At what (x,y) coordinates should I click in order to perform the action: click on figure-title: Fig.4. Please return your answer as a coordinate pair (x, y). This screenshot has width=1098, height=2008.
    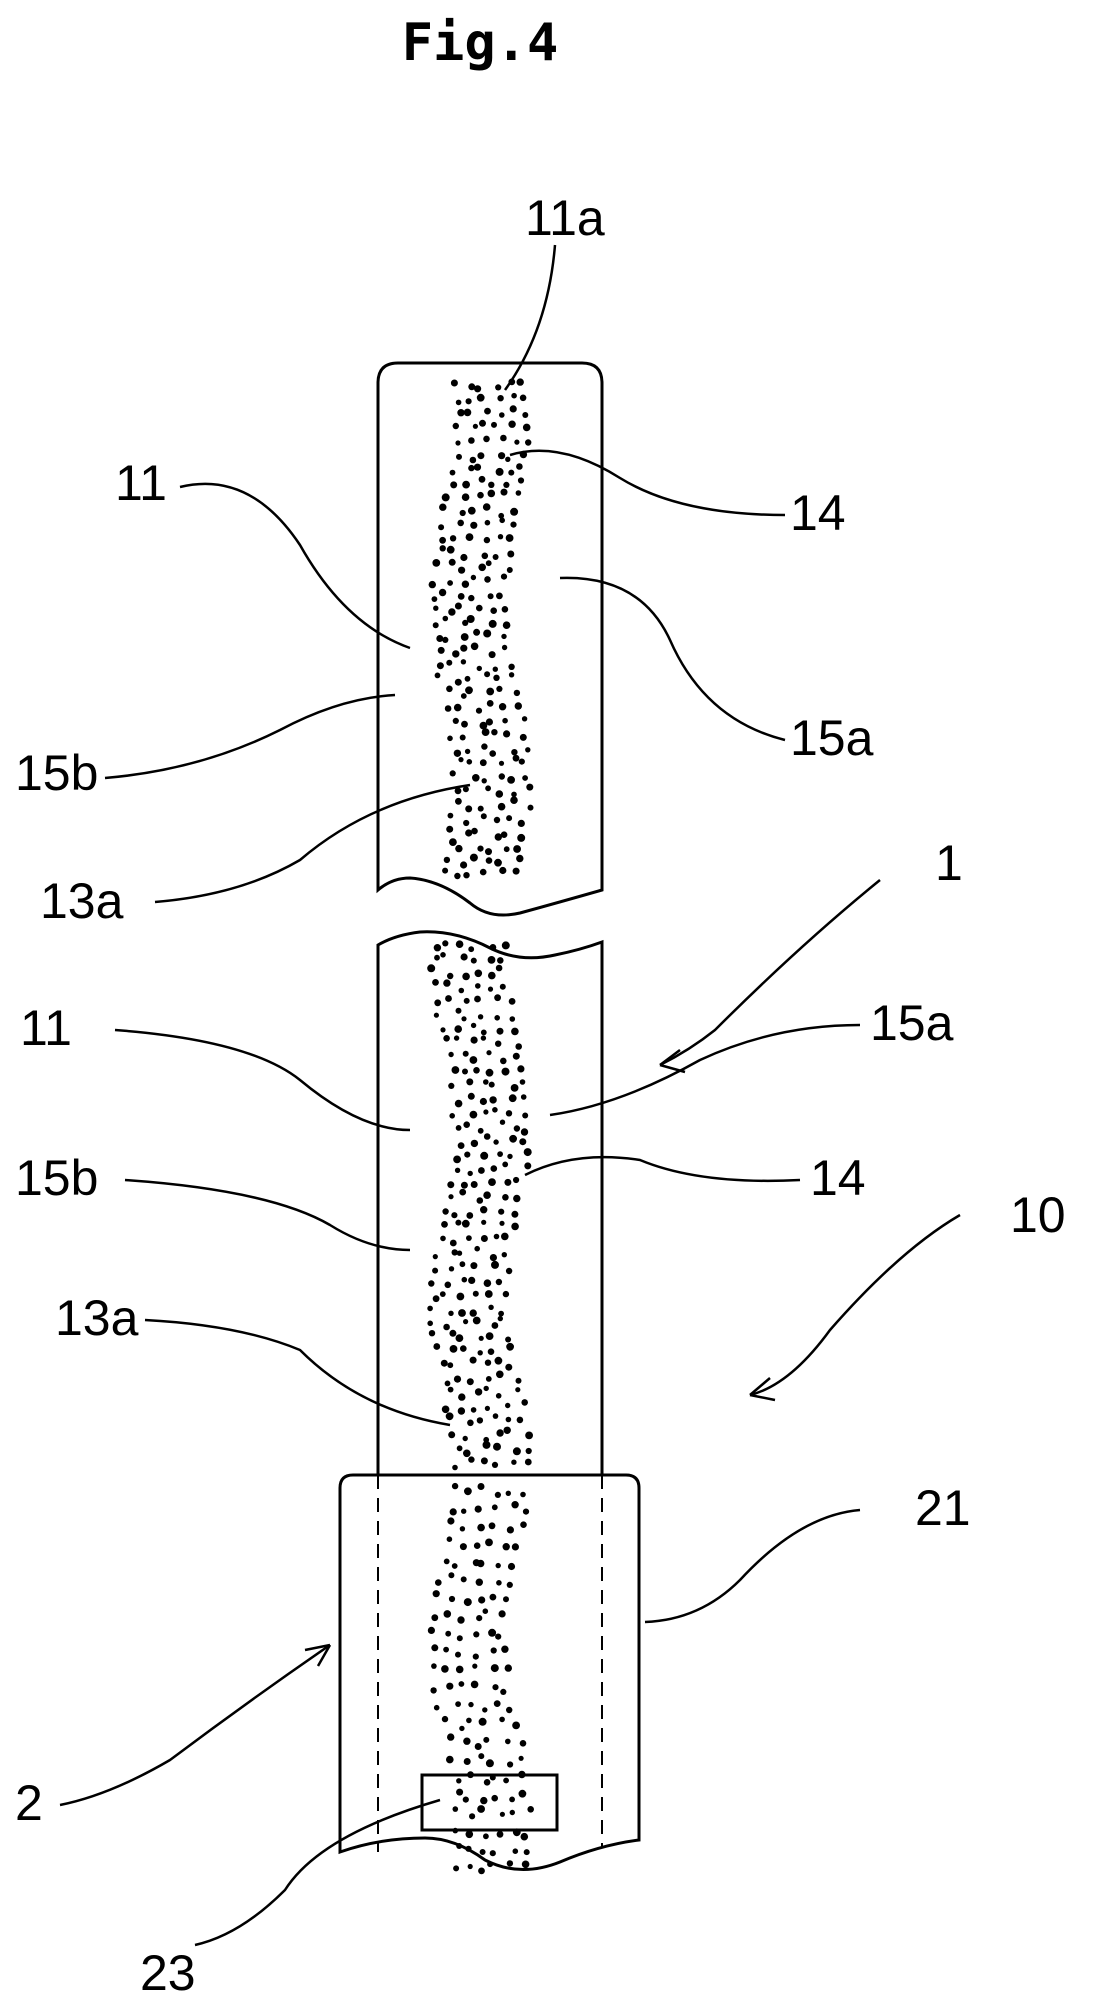
    Looking at the image, I should click on (480, 43).